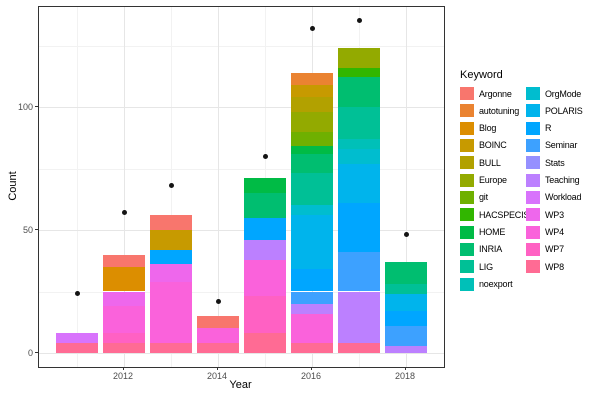 The width and height of the screenshot is (600, 400). I want to click on x-axis-title: Year, so click(240, 385).